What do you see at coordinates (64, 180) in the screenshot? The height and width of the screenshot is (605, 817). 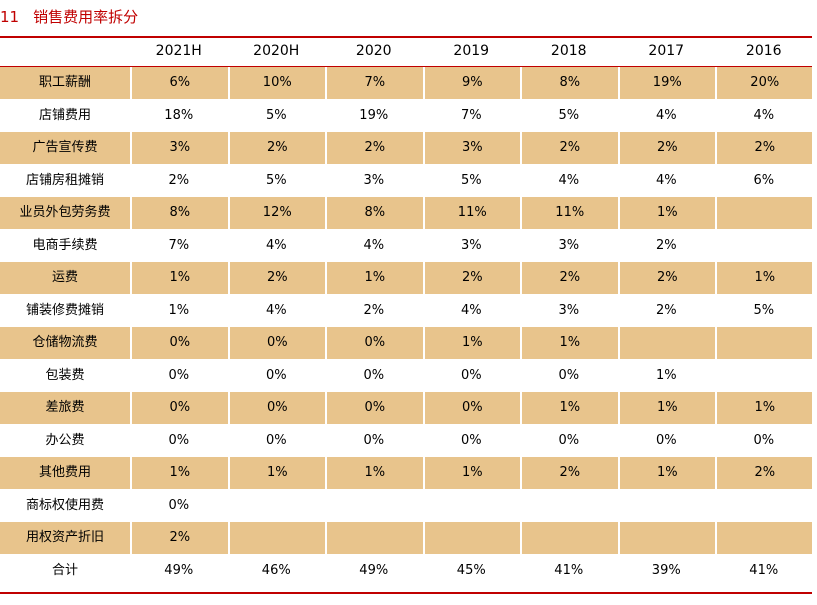 I see `row-label: 店铺房租摊销` at bounding box center [64, 180].